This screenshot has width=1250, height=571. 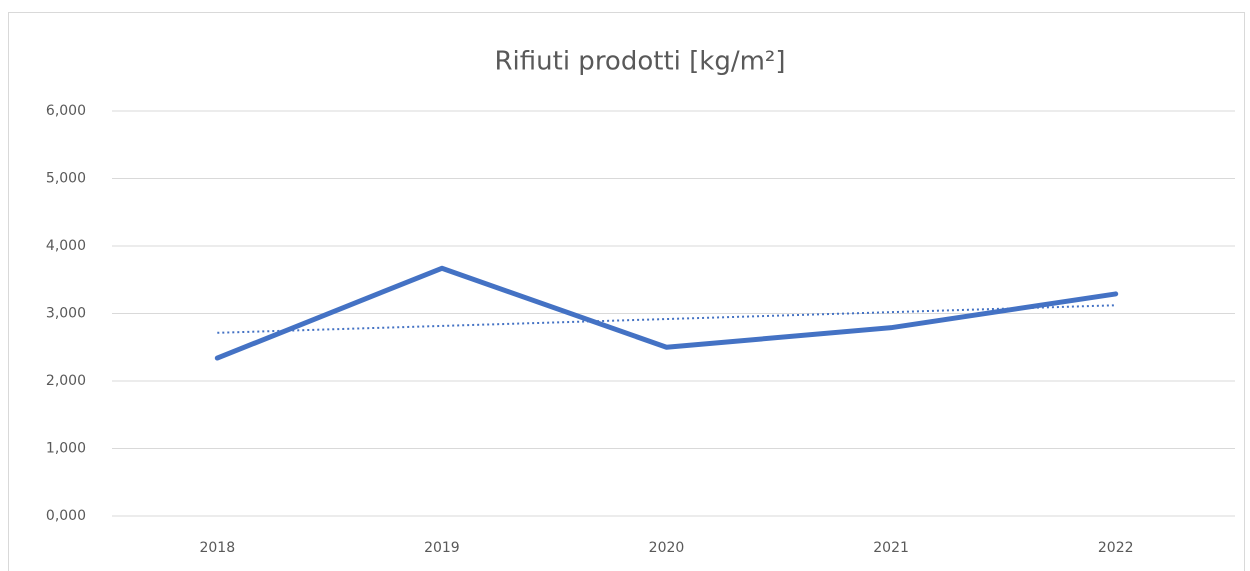 What do you see at coordinates (66, 314) in the screenshot?
I see `y-tick-label: 3,000` at bounding box center [66, 314].